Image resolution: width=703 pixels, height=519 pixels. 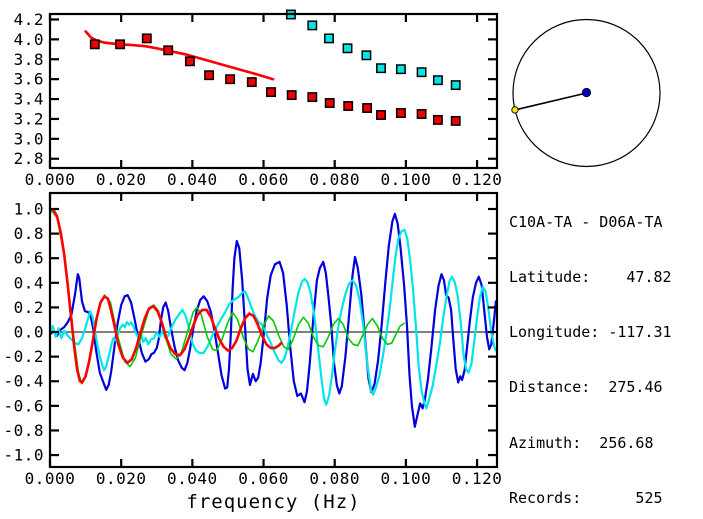 I want to click on correlation-y-tick-label: -0.4, so click(x=23, y=381).